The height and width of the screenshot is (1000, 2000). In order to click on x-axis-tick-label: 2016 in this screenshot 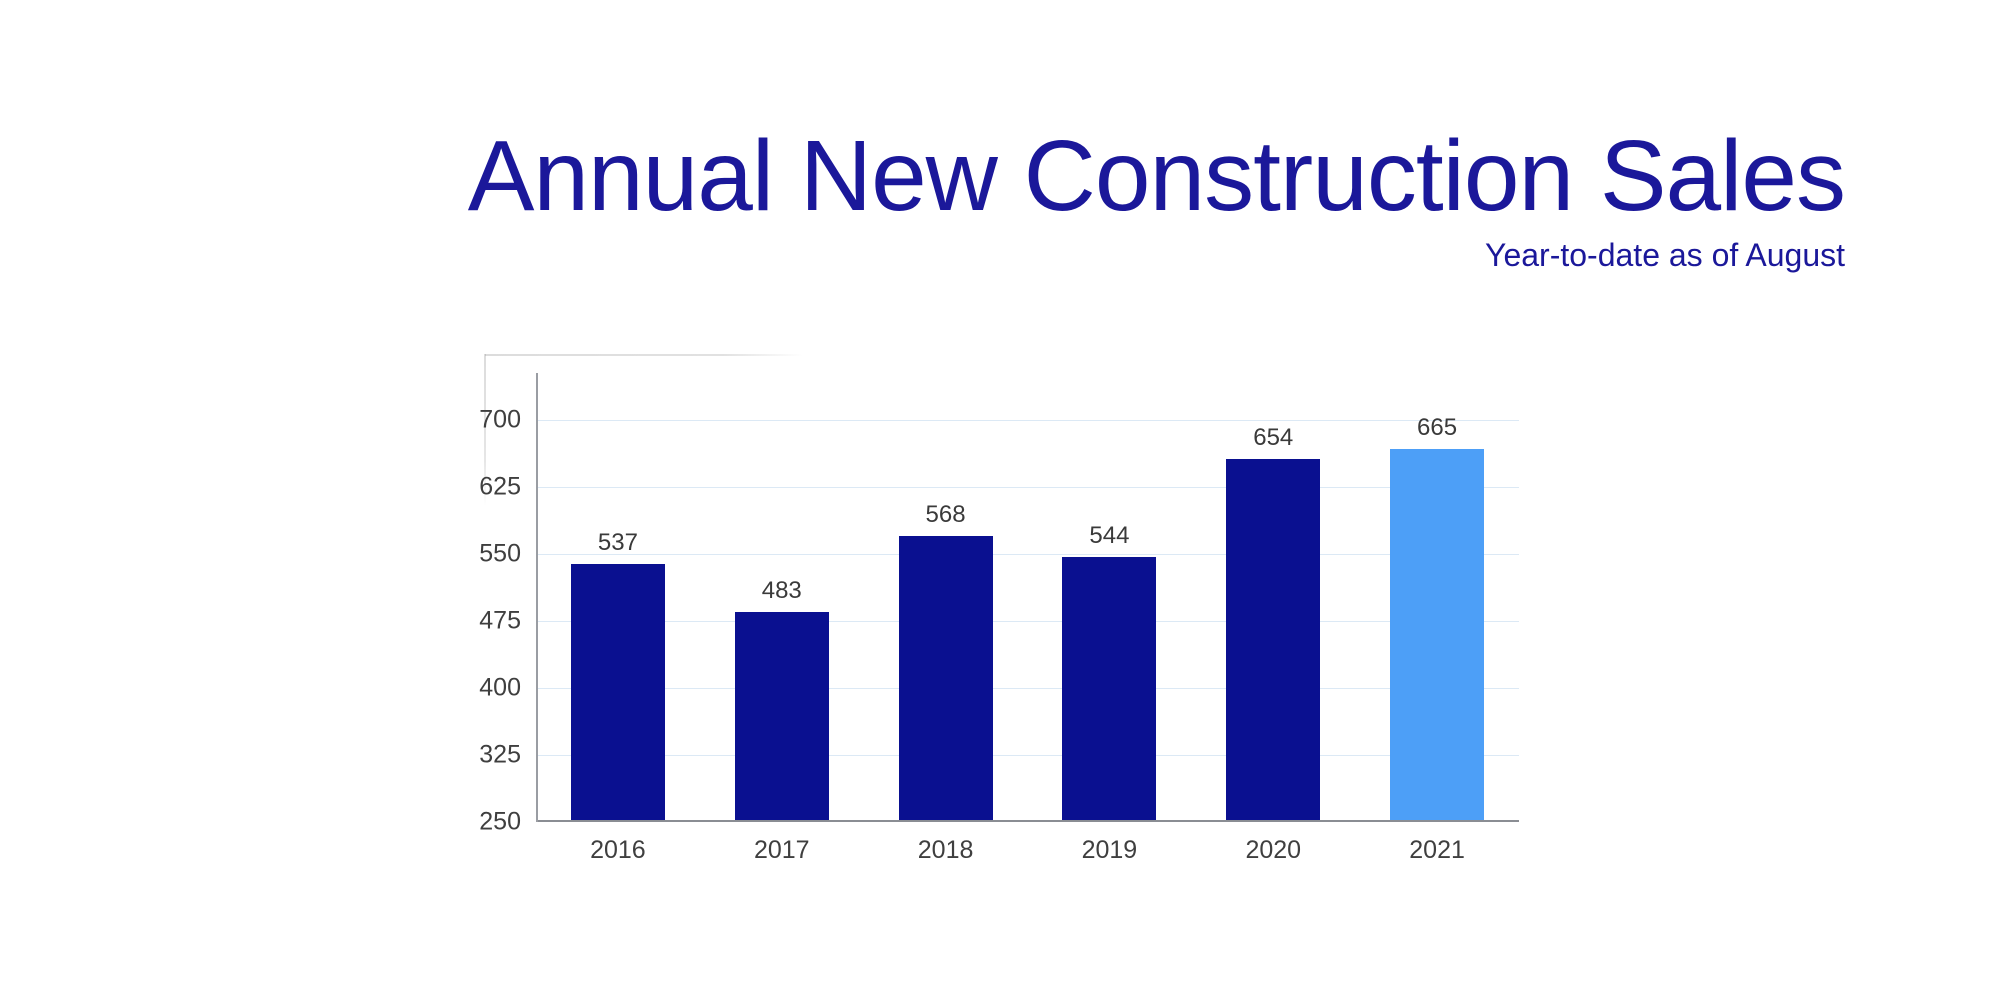, I will do `click(618, 850)`.